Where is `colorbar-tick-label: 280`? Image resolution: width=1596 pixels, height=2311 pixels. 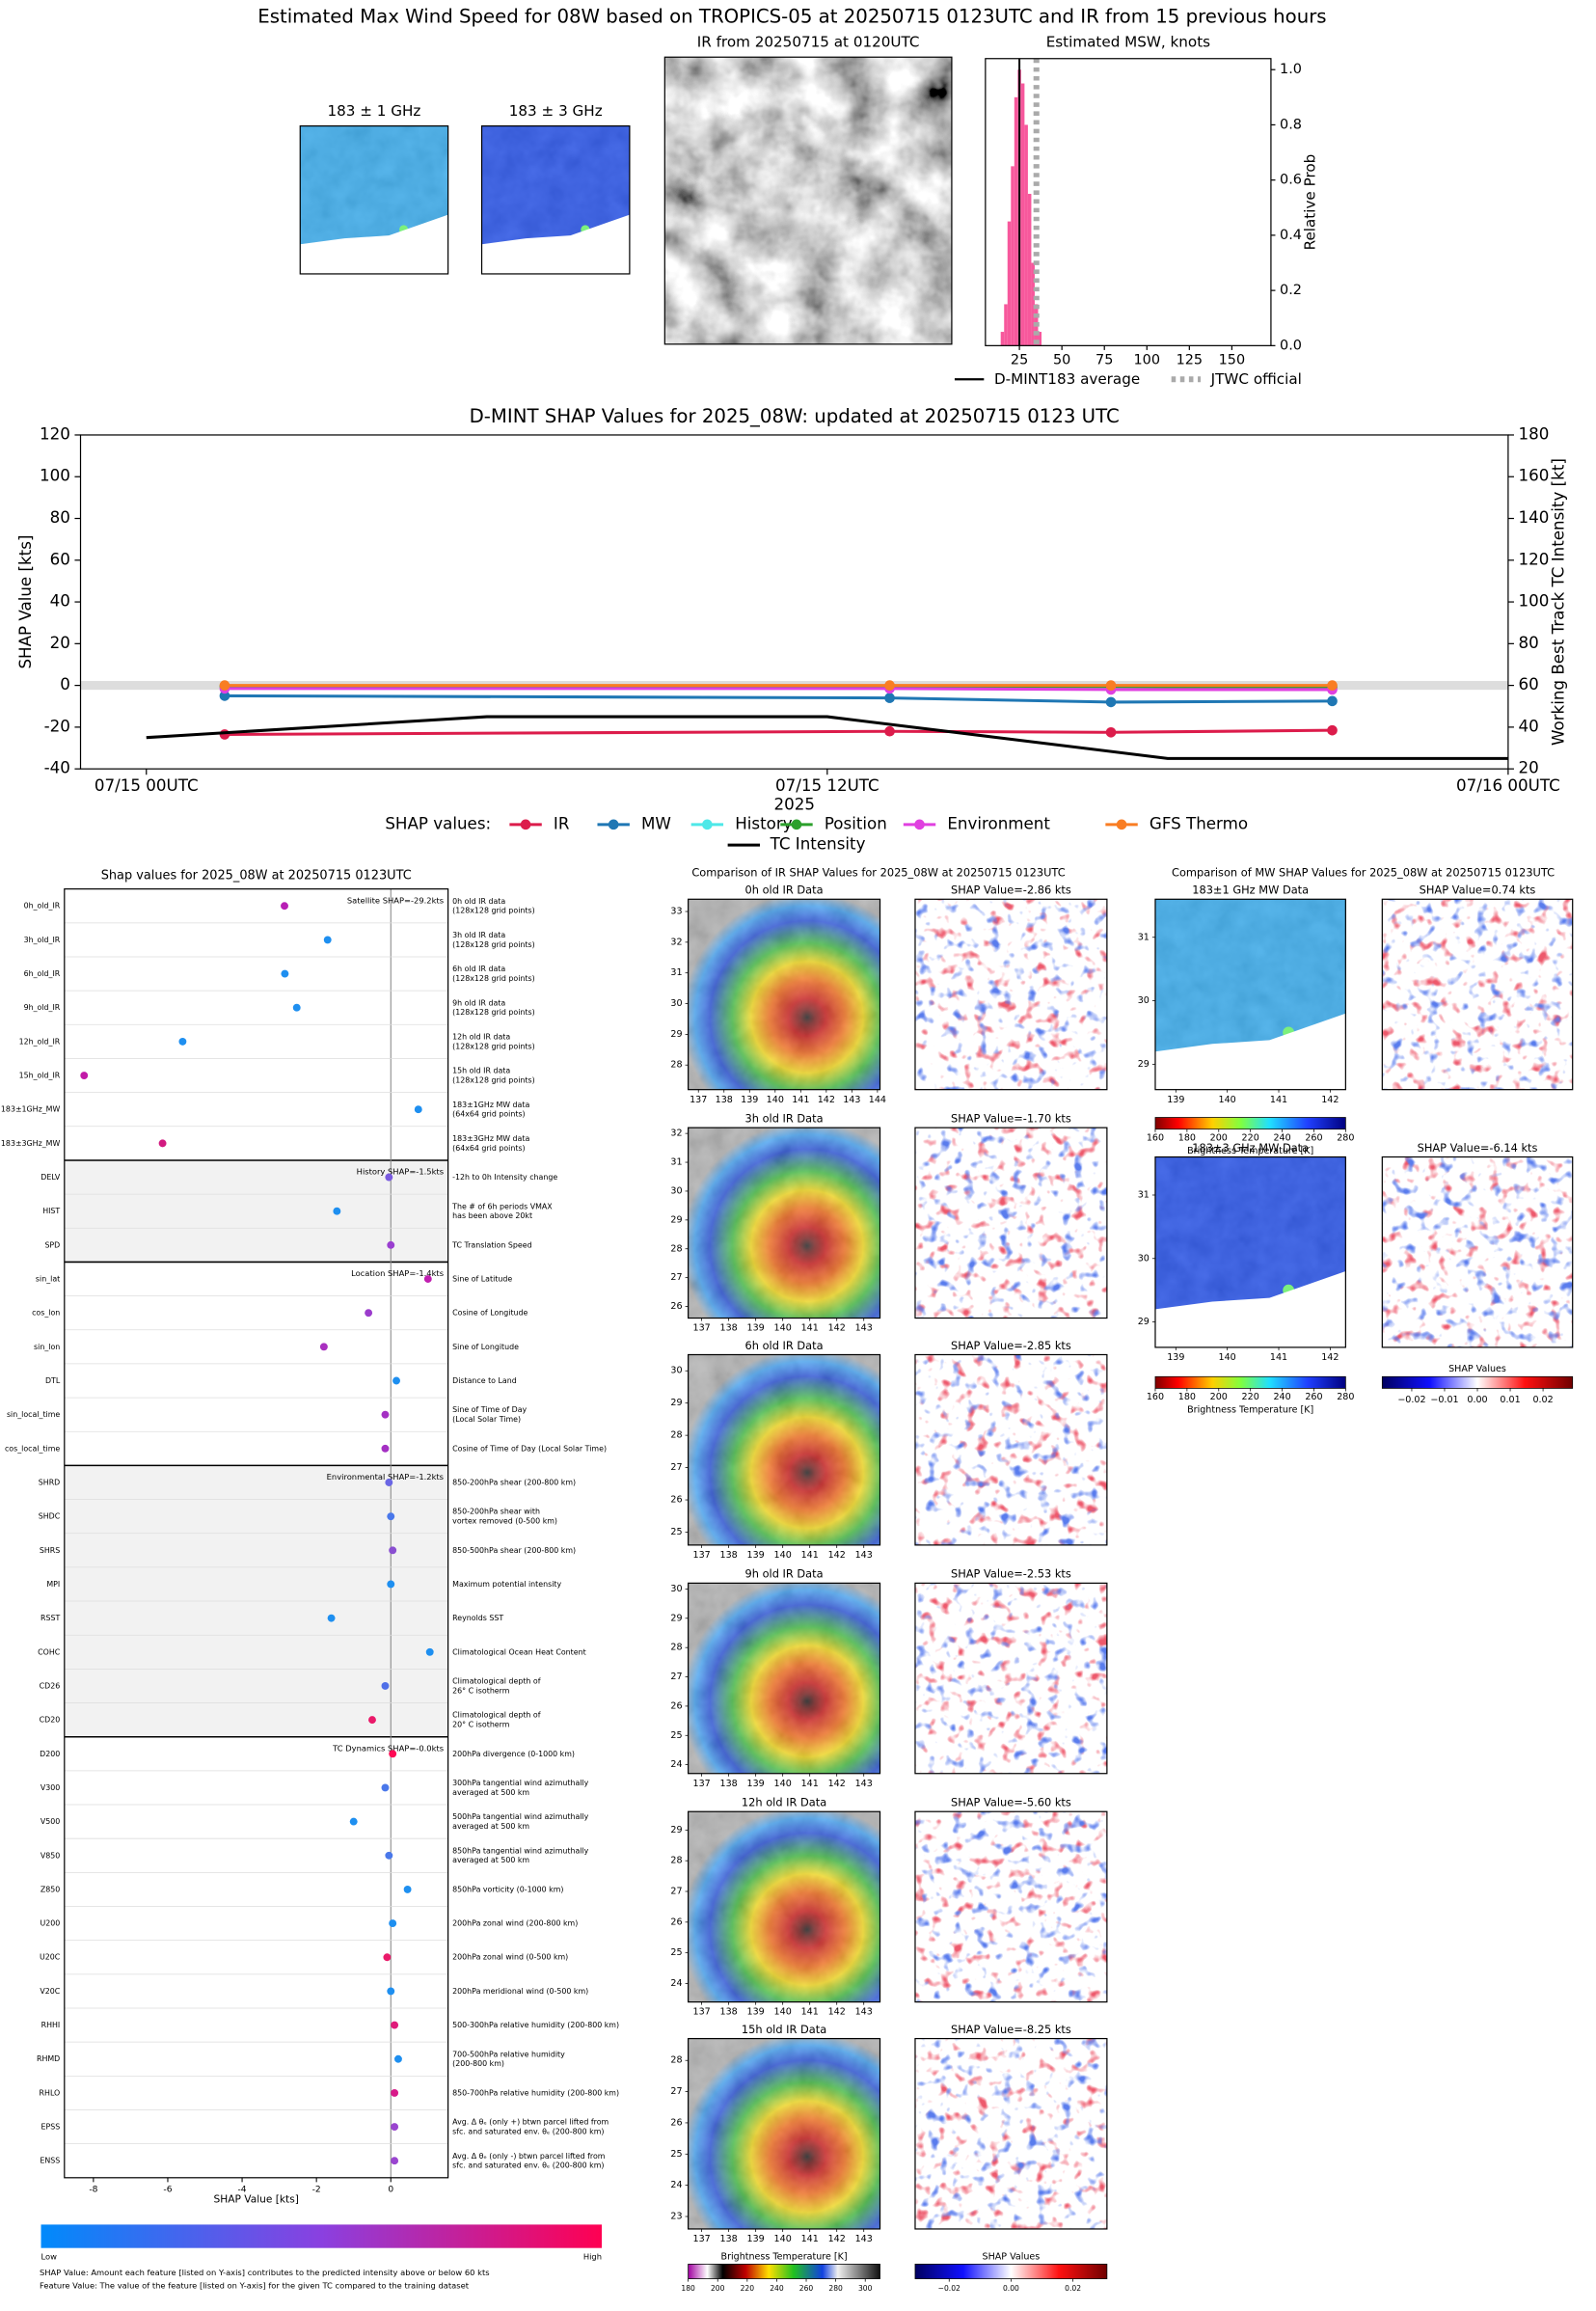
colorbar-tick-label: 280 is located at coordinates (1346, 1397).